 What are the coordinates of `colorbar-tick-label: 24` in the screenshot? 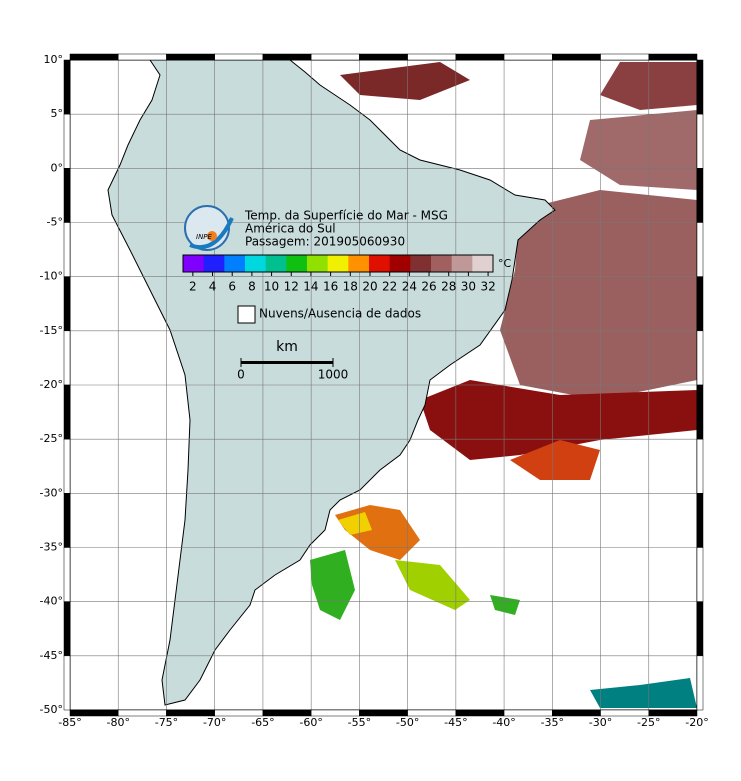 It's located at (409, 287).